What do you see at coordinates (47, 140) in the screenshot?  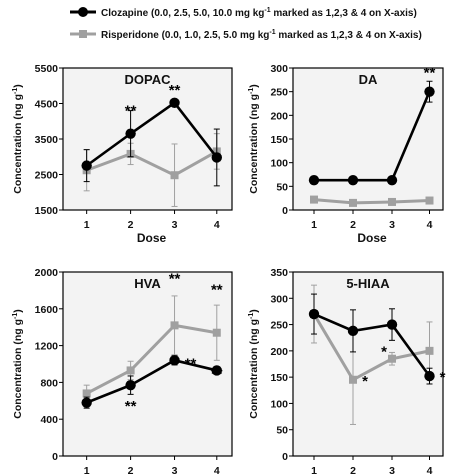 I see `y-tick-label: 3500` at bounding box center [47, 140].